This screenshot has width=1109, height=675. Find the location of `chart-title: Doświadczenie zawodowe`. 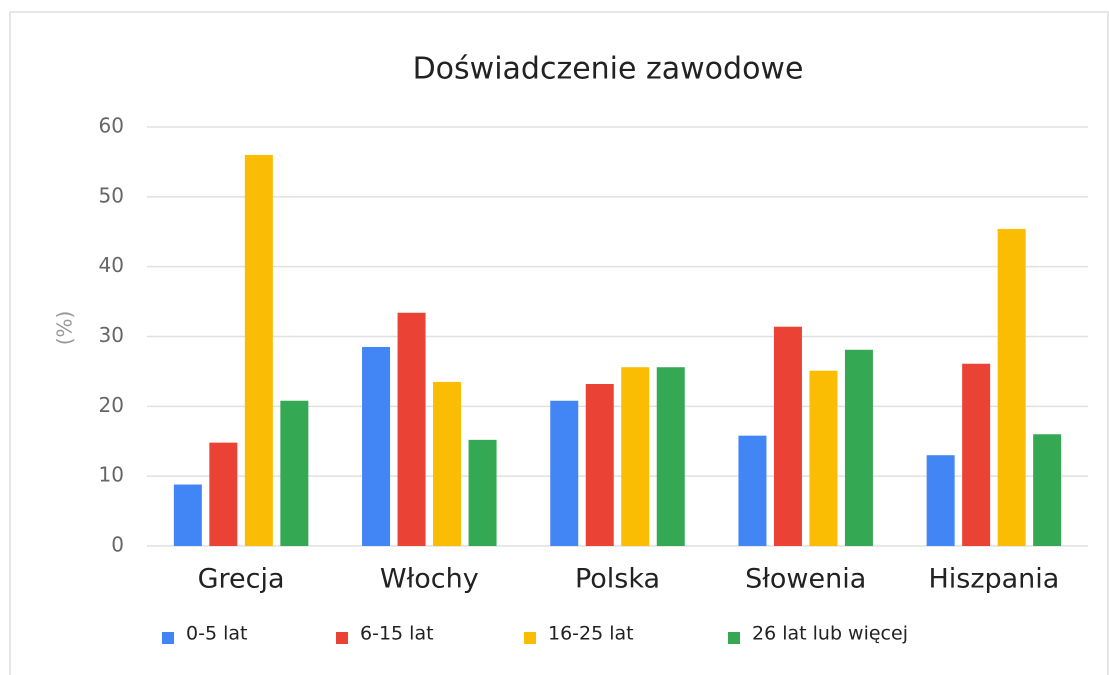

chart-title: Doświadczenie zawodowe is located at coordinates (608, 69).